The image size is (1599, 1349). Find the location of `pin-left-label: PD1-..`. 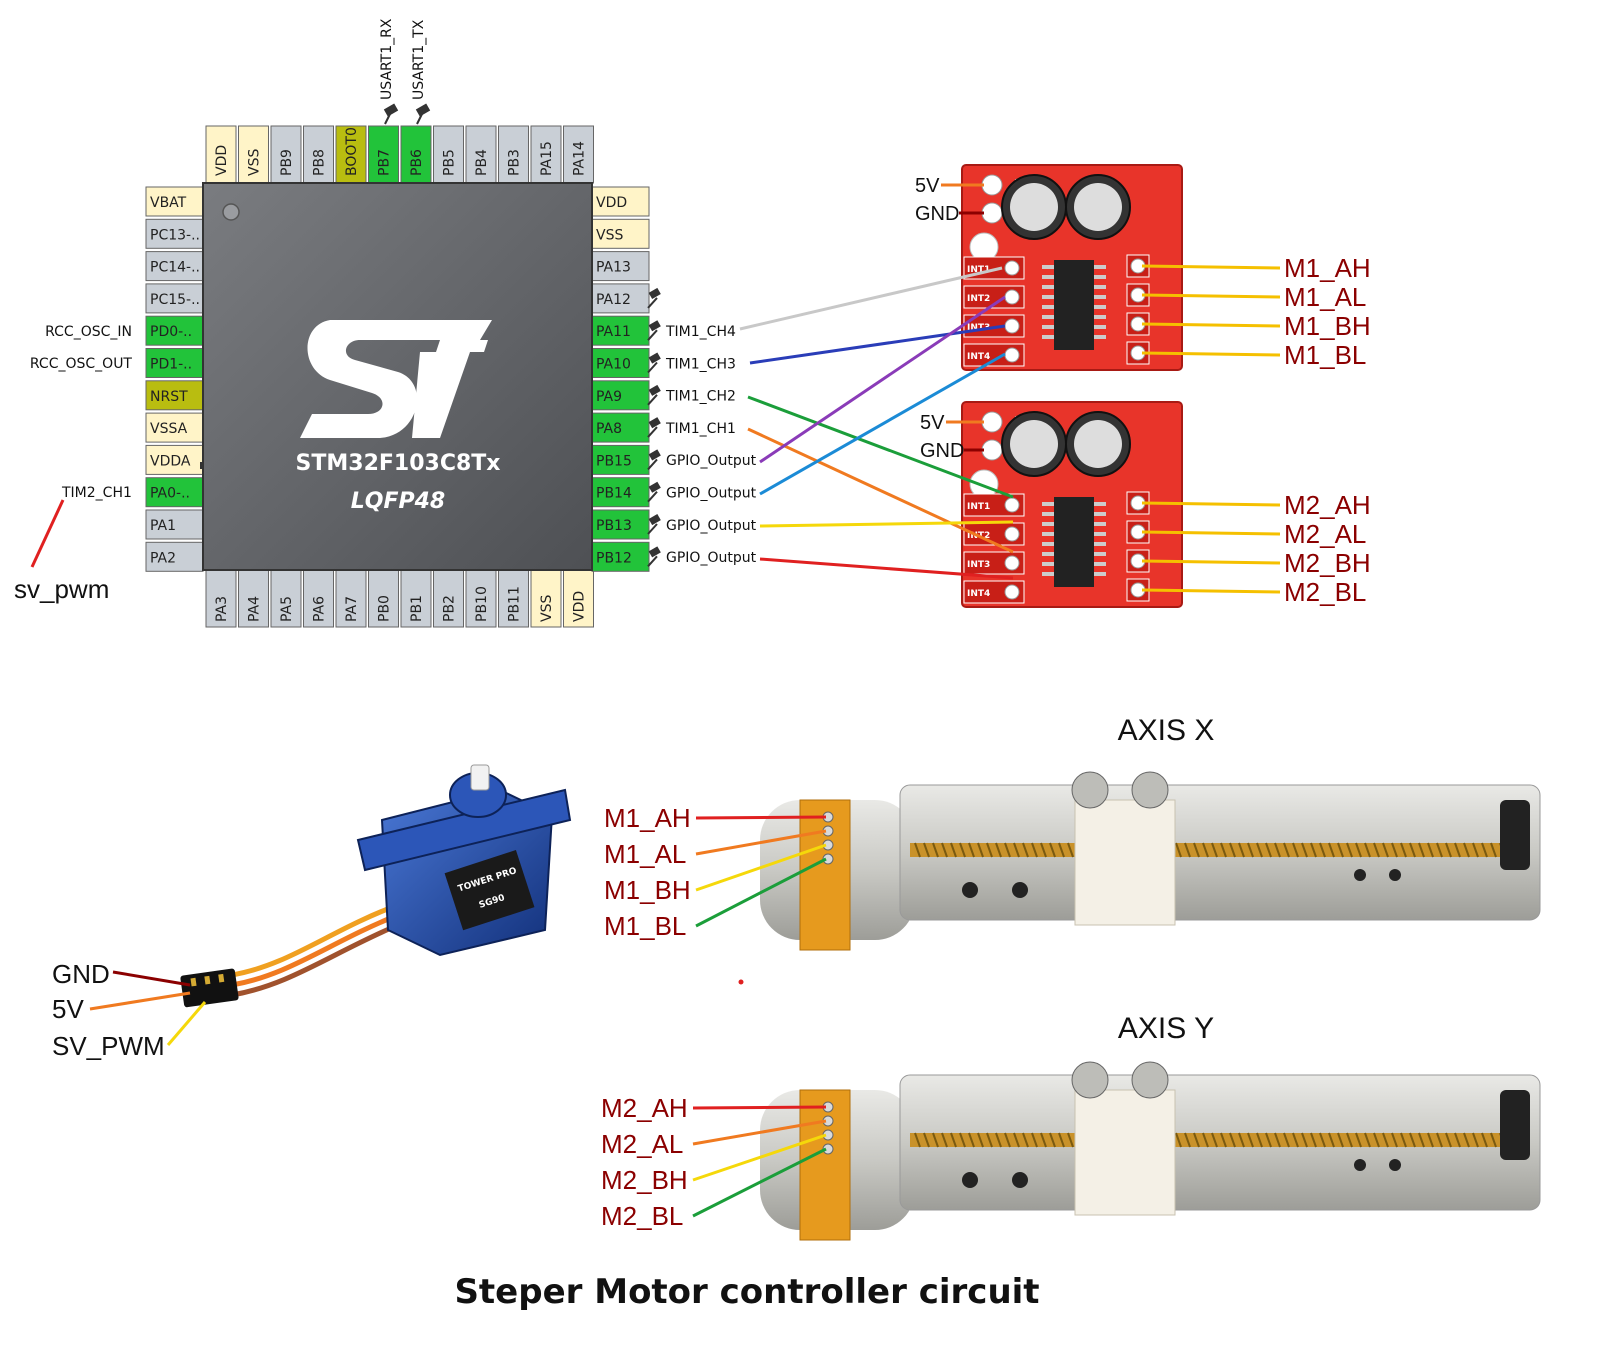

pin-left-label: PD1-.. is located at coordinates (171, 365).